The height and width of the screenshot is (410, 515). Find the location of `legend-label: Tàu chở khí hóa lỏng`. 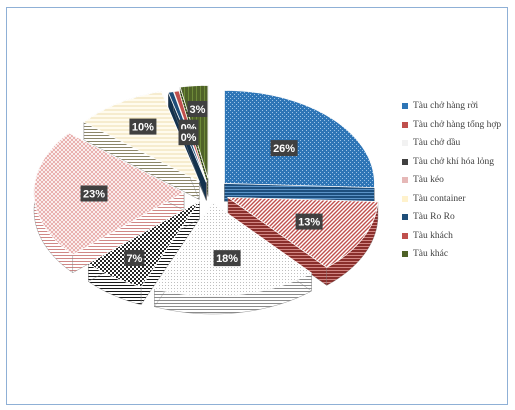

legend-label: Tàu chở khí hóa lỏng is located at coordinates (454, 161).